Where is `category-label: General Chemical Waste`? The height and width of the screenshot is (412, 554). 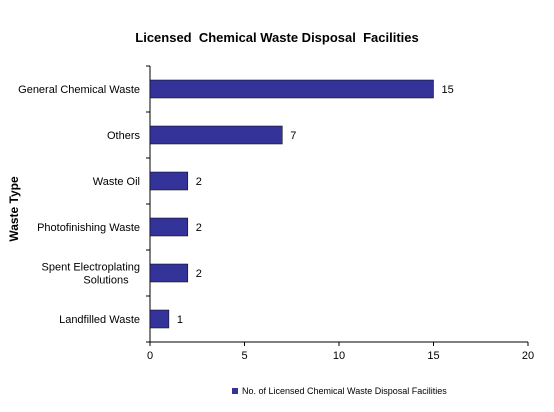 category-label: General Chemical Waste is located at coordinates (79, 90).